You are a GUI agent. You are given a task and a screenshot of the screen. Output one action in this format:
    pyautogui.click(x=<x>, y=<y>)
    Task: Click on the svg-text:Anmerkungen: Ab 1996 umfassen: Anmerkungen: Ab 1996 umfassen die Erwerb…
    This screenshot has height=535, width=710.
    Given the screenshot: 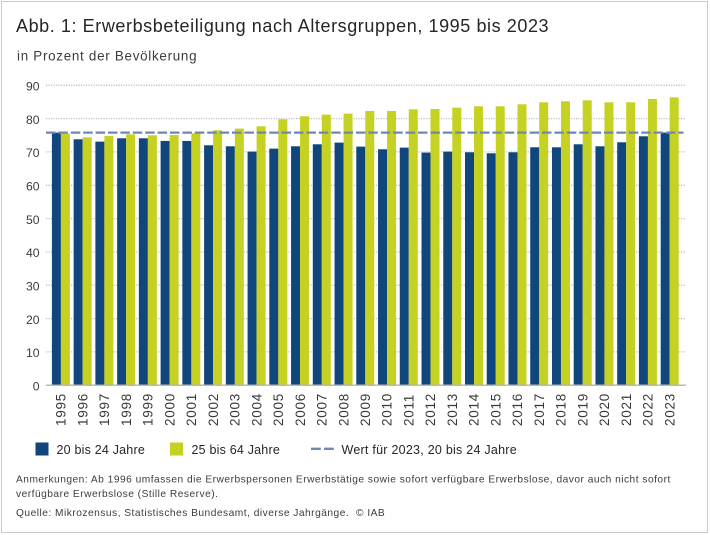 What is the action you would take?
    pyautogui.click(x=343, y=479)
    